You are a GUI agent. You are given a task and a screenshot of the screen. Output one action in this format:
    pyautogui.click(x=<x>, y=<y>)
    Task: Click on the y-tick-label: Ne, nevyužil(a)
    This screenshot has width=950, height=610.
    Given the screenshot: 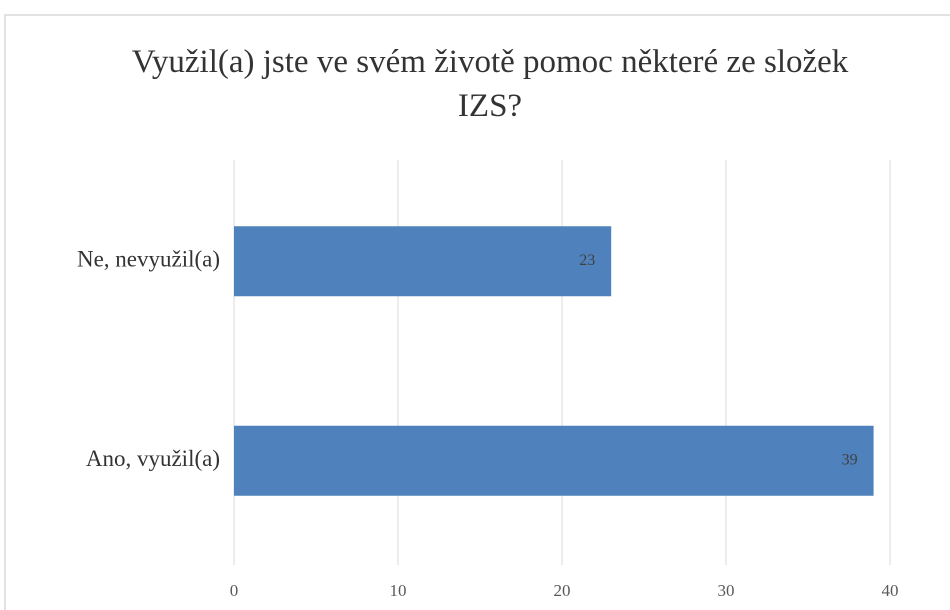 What is the action you would take?
    pyautogui.click(x=148, y=259)
    